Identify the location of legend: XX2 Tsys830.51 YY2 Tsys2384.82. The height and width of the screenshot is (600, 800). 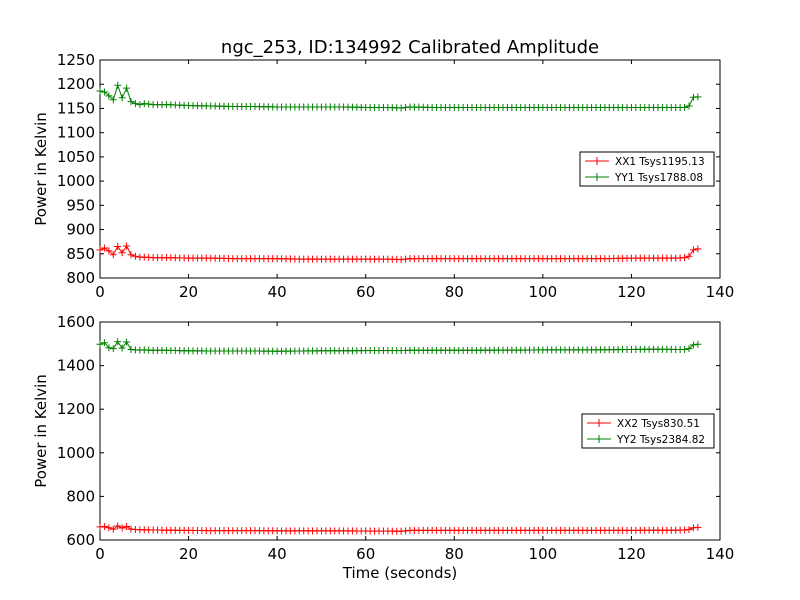
(648, 431).